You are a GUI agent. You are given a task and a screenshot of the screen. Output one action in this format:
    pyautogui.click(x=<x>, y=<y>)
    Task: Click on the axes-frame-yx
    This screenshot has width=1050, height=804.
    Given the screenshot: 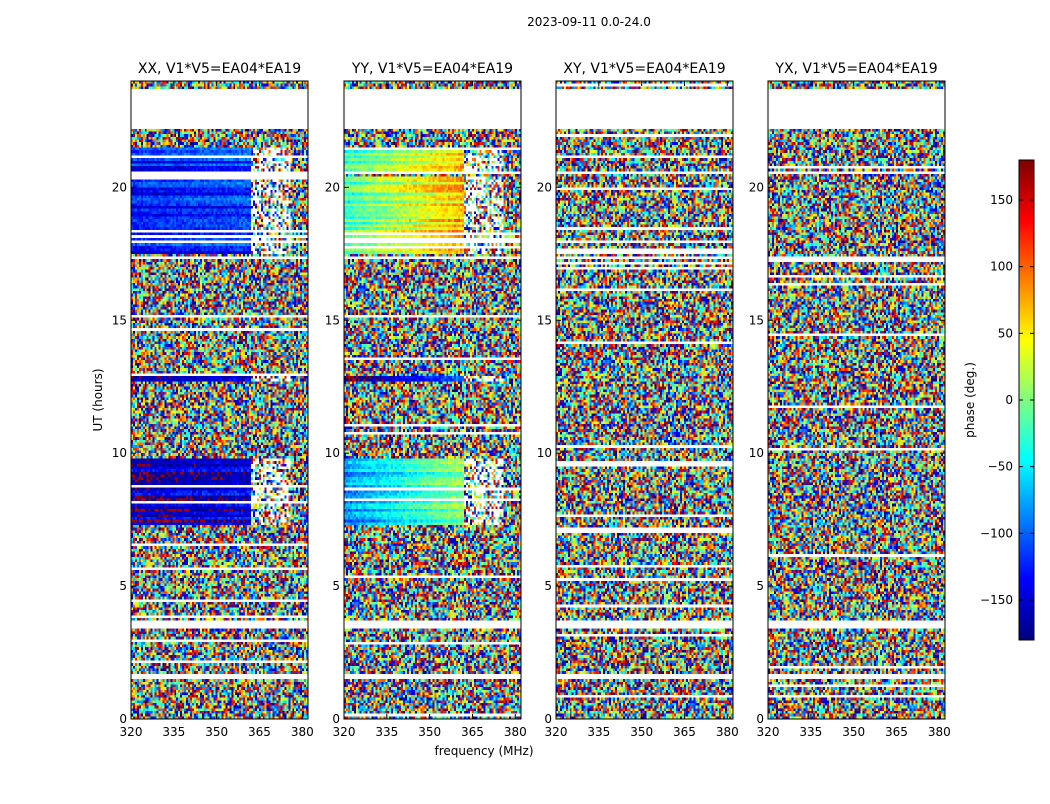 What is the action you would take?
    pyautogui.click(x=856, y=400)
    